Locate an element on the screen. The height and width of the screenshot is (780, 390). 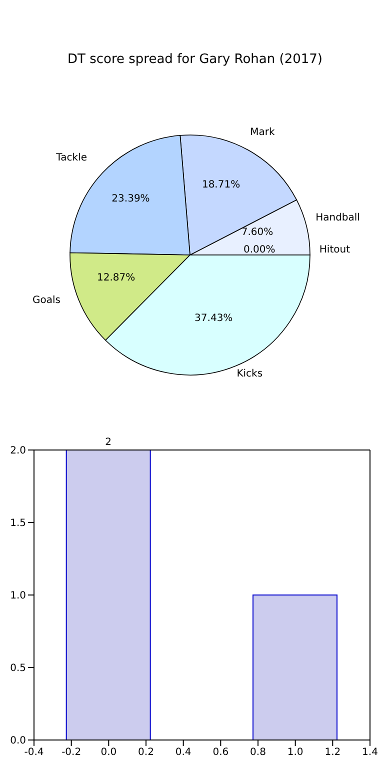
y-tick-label: 0.0 is located at coordinates (18, 741).